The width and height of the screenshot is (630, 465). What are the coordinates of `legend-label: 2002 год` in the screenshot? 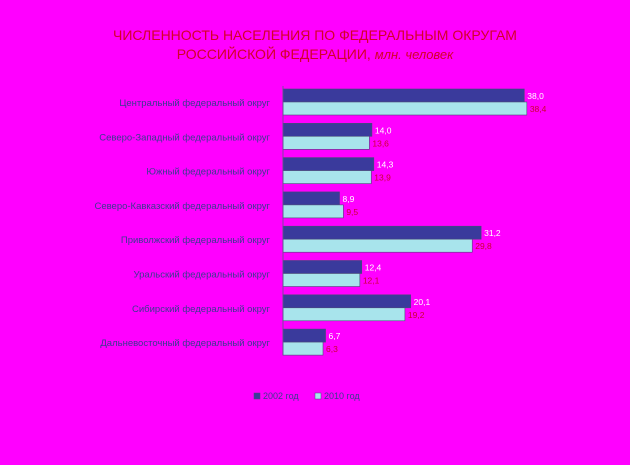 It's located at (281, 396).